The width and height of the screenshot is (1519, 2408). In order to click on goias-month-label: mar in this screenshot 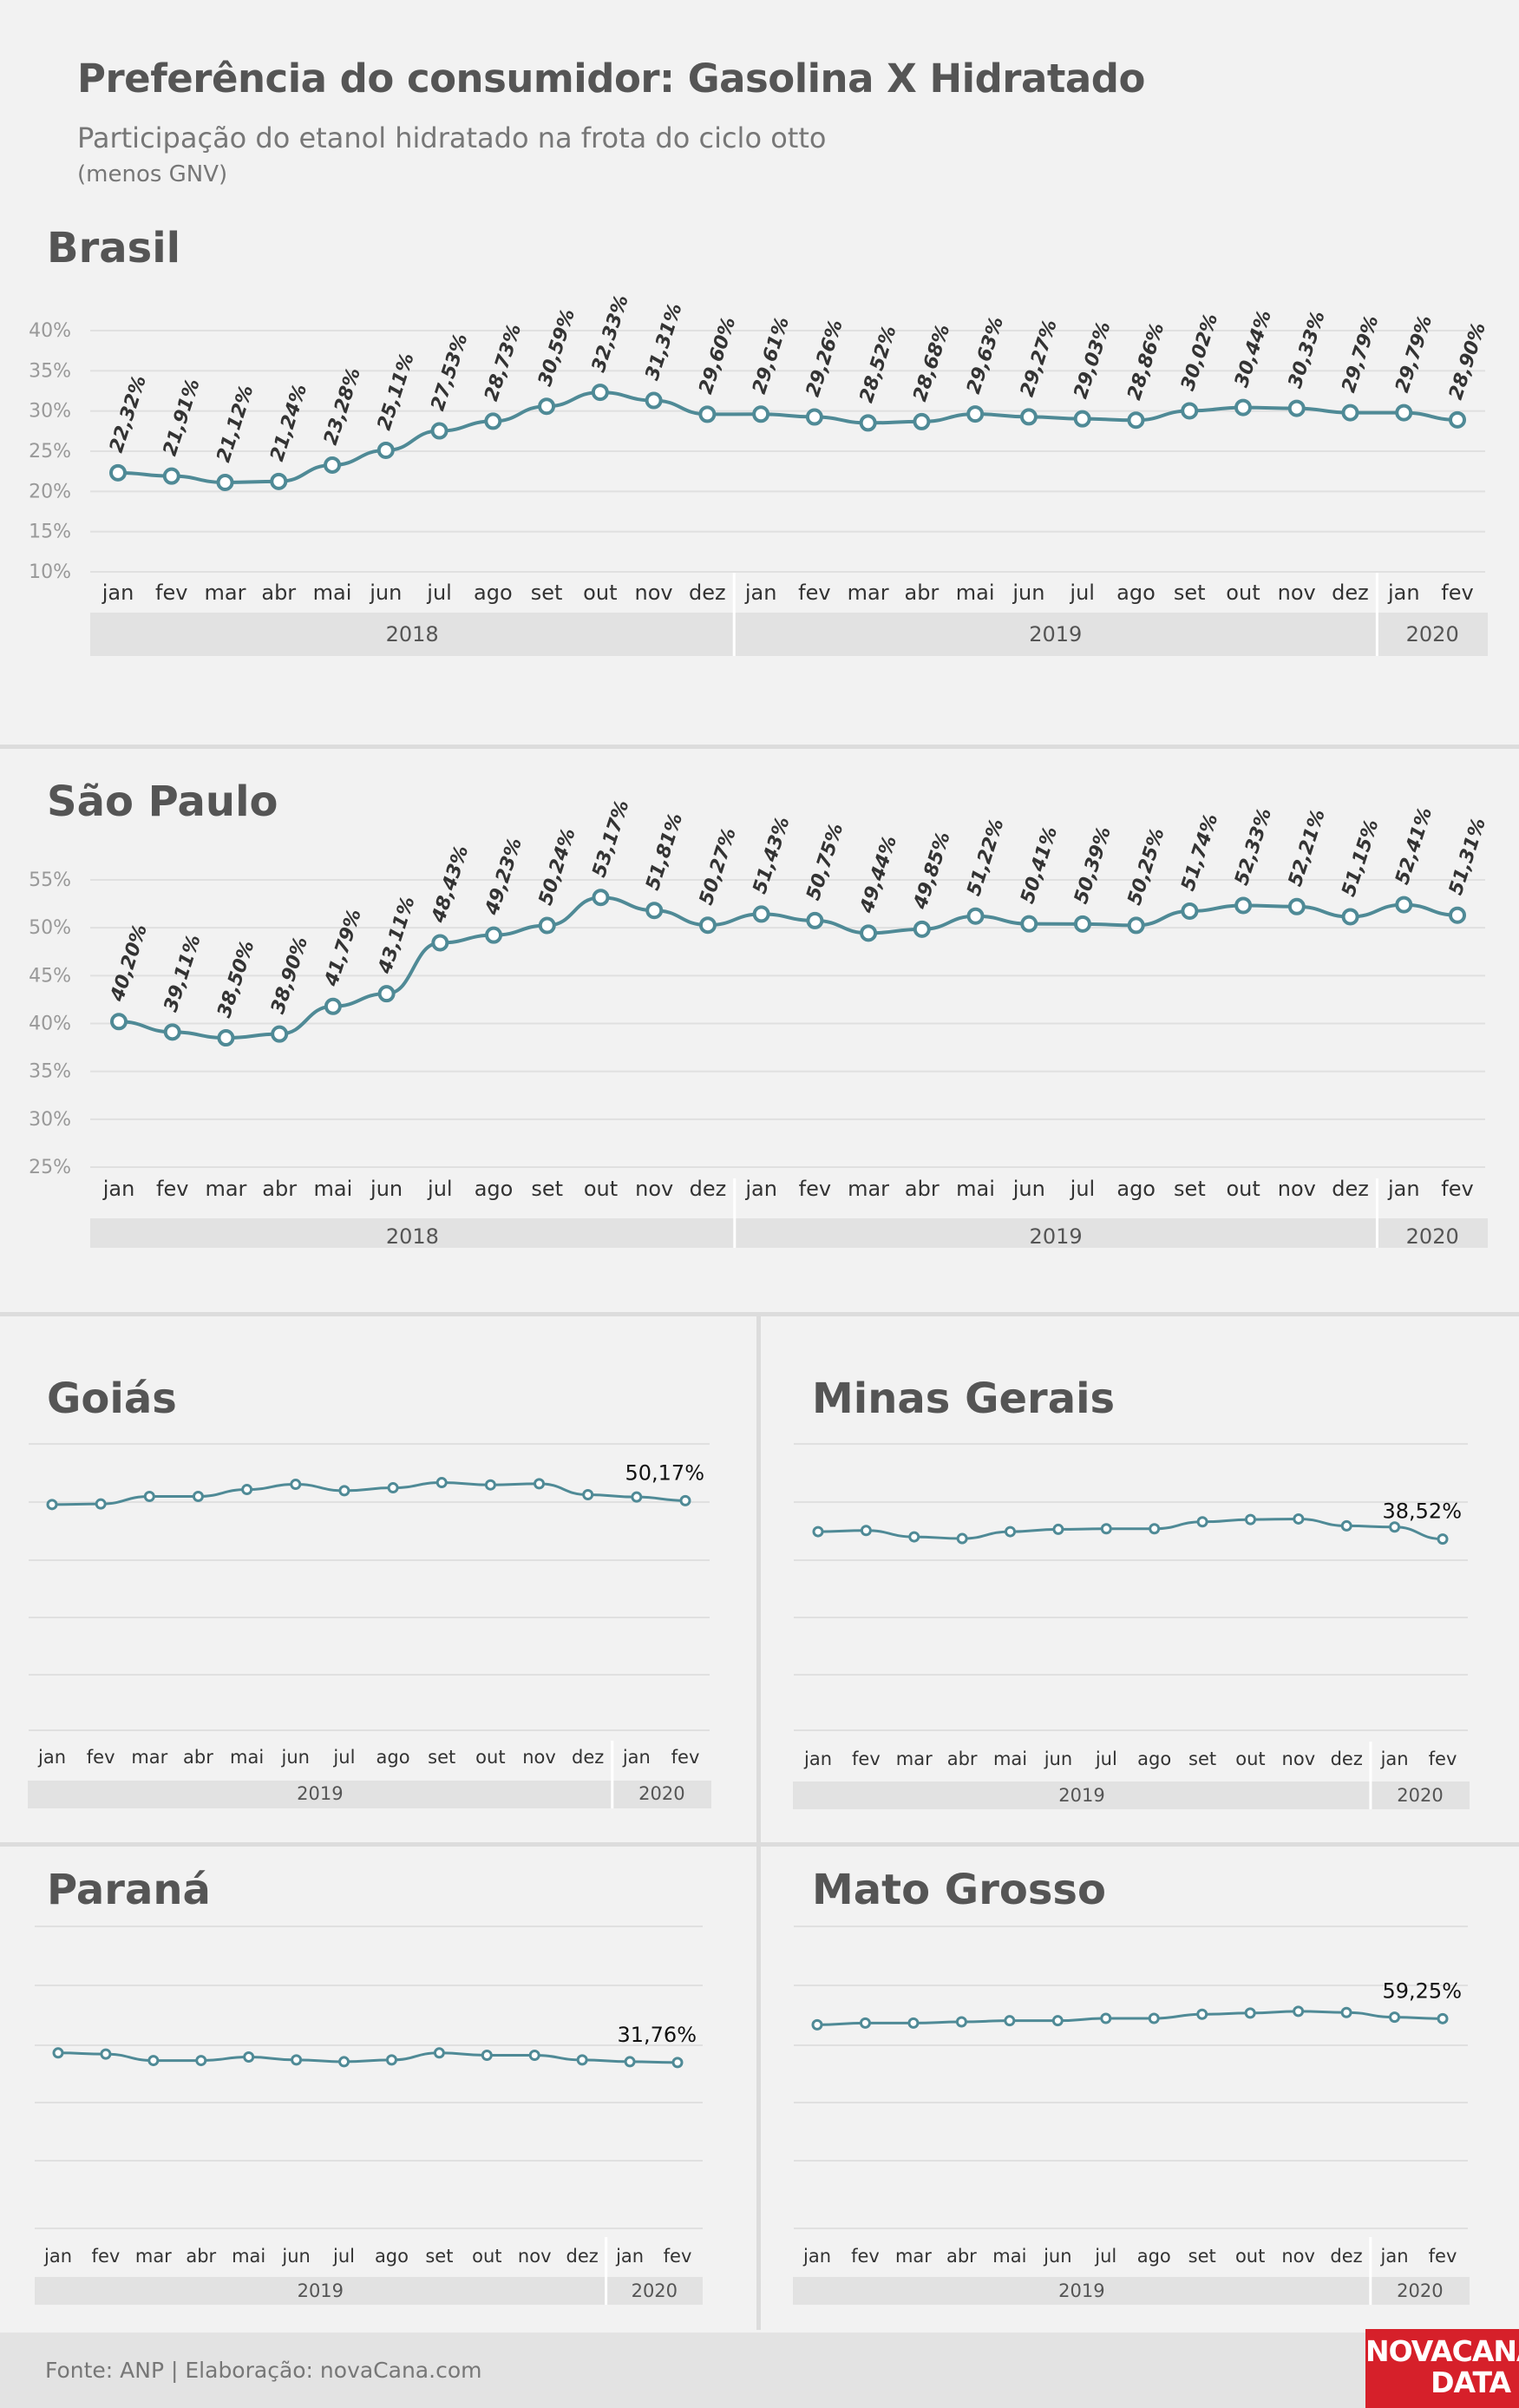, I will do `click(149, 1757)`.